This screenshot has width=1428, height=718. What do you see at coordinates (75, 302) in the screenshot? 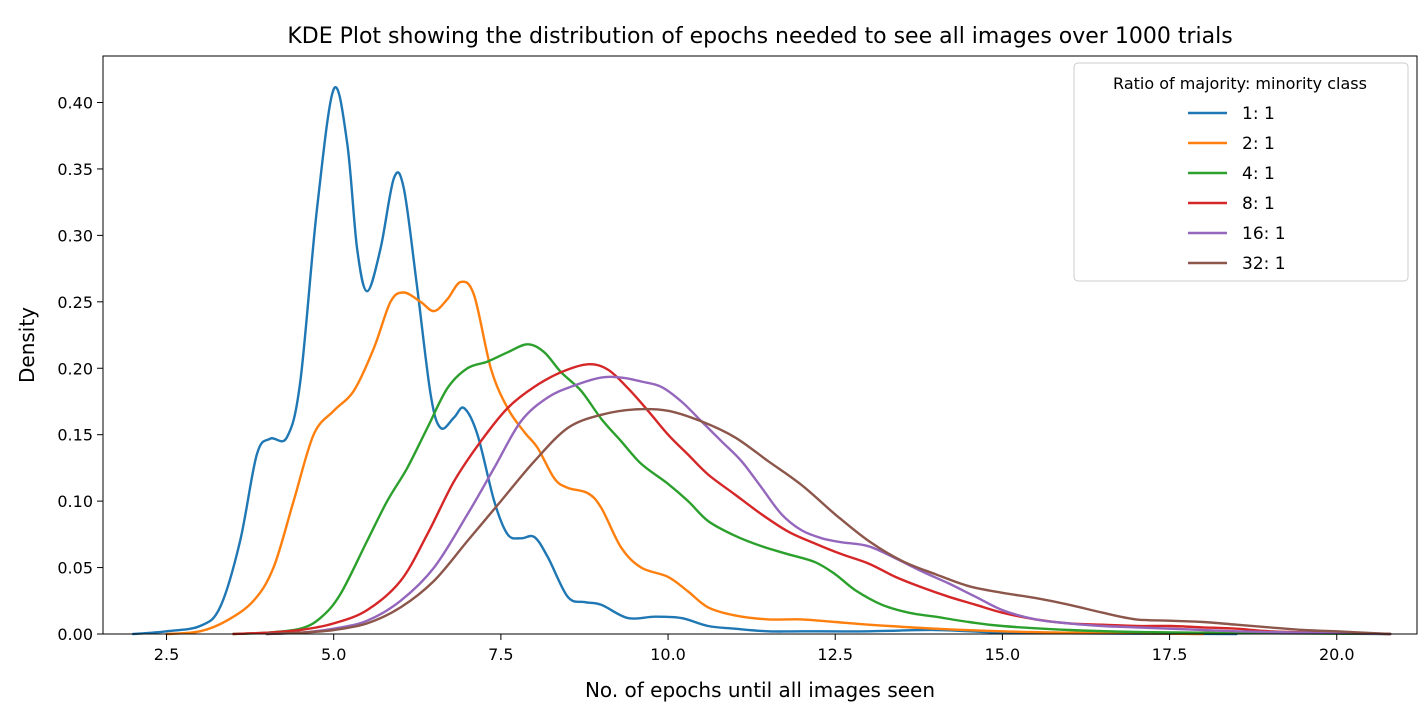
I see `y-tick-label: 0.25` at bounding box center [75, 302].